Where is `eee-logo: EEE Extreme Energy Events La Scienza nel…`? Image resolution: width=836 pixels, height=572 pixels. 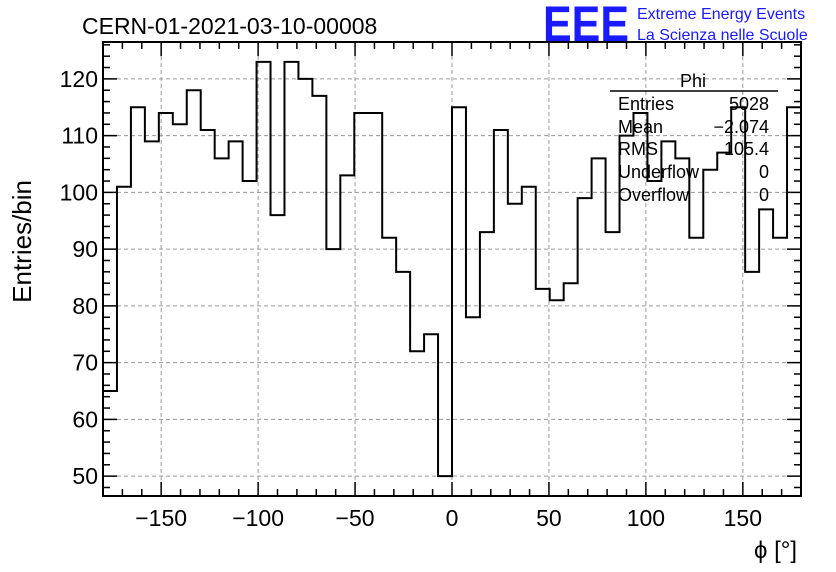
eee-logo: EEE Extreme Energy Events La Scienza nel… is located at coordinates (675, 26).